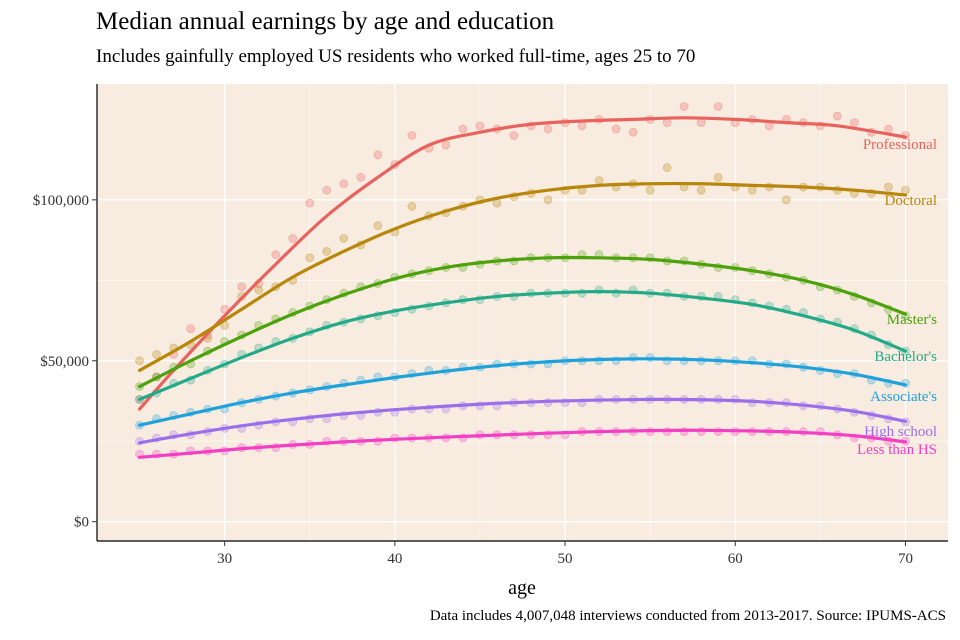 This screenshot has height=640, width=960. I want to click on x-tick-label: 50, so click(565, 559).